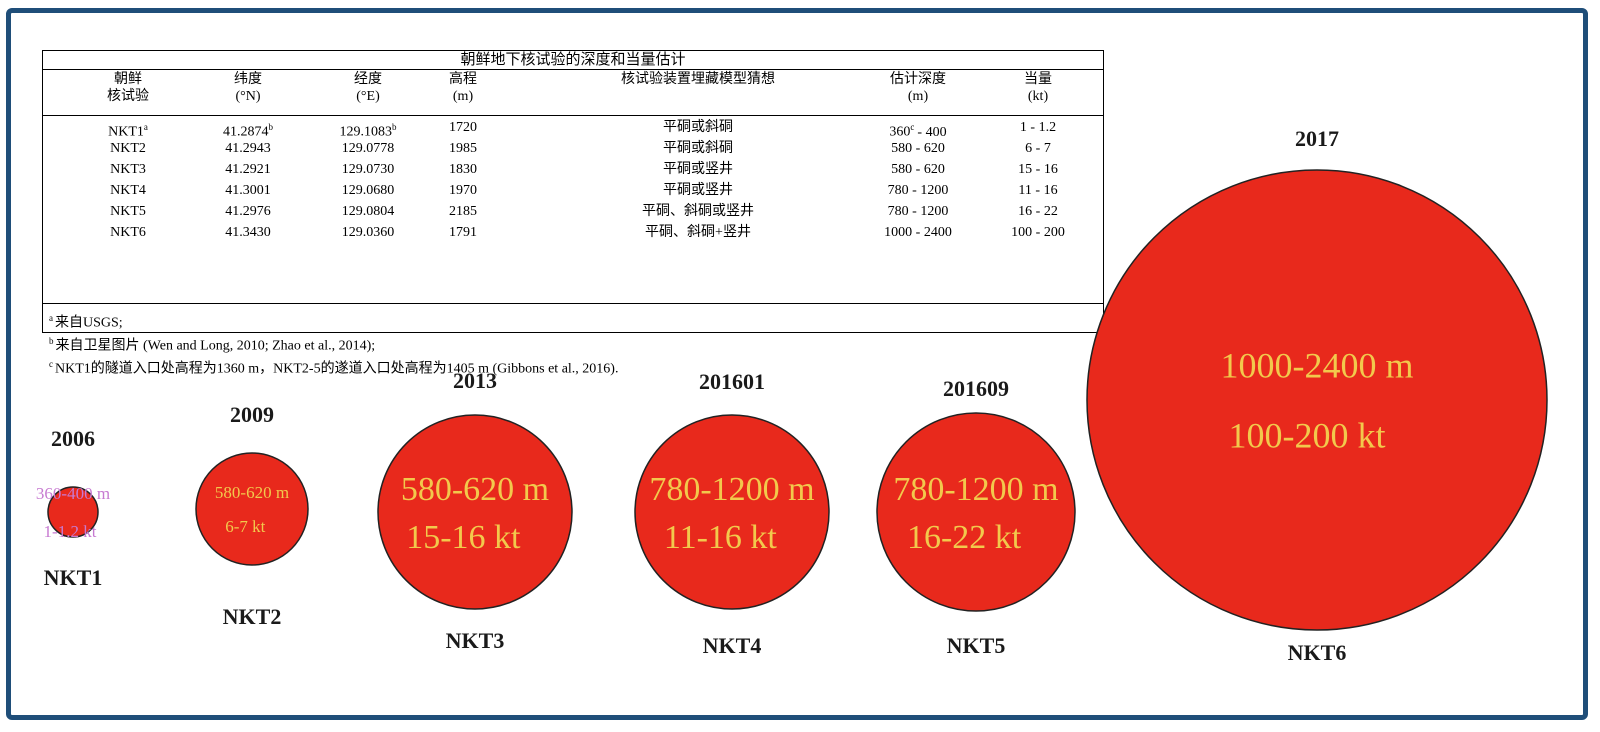 The height and width of the screenshot is (732, 1600). I want to click on yield-estimate-label: 11-16 kt, so click(721, 537).